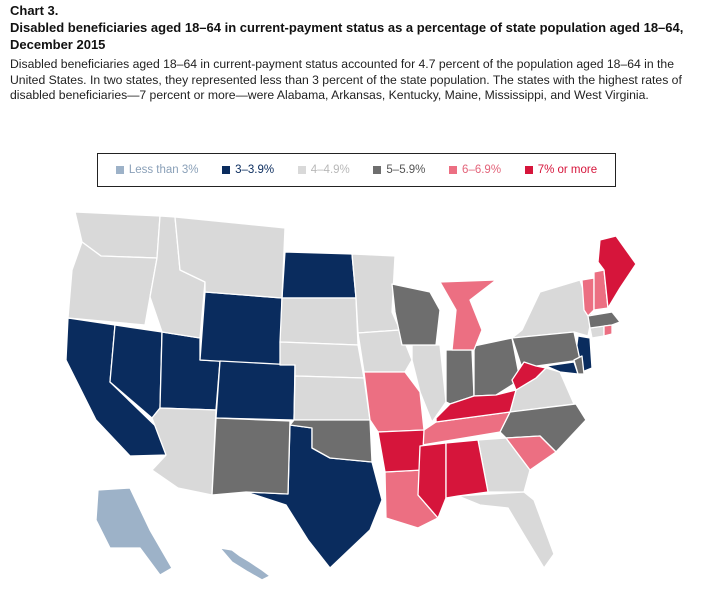  I want to click on state-mississippi, so click(432, 480).